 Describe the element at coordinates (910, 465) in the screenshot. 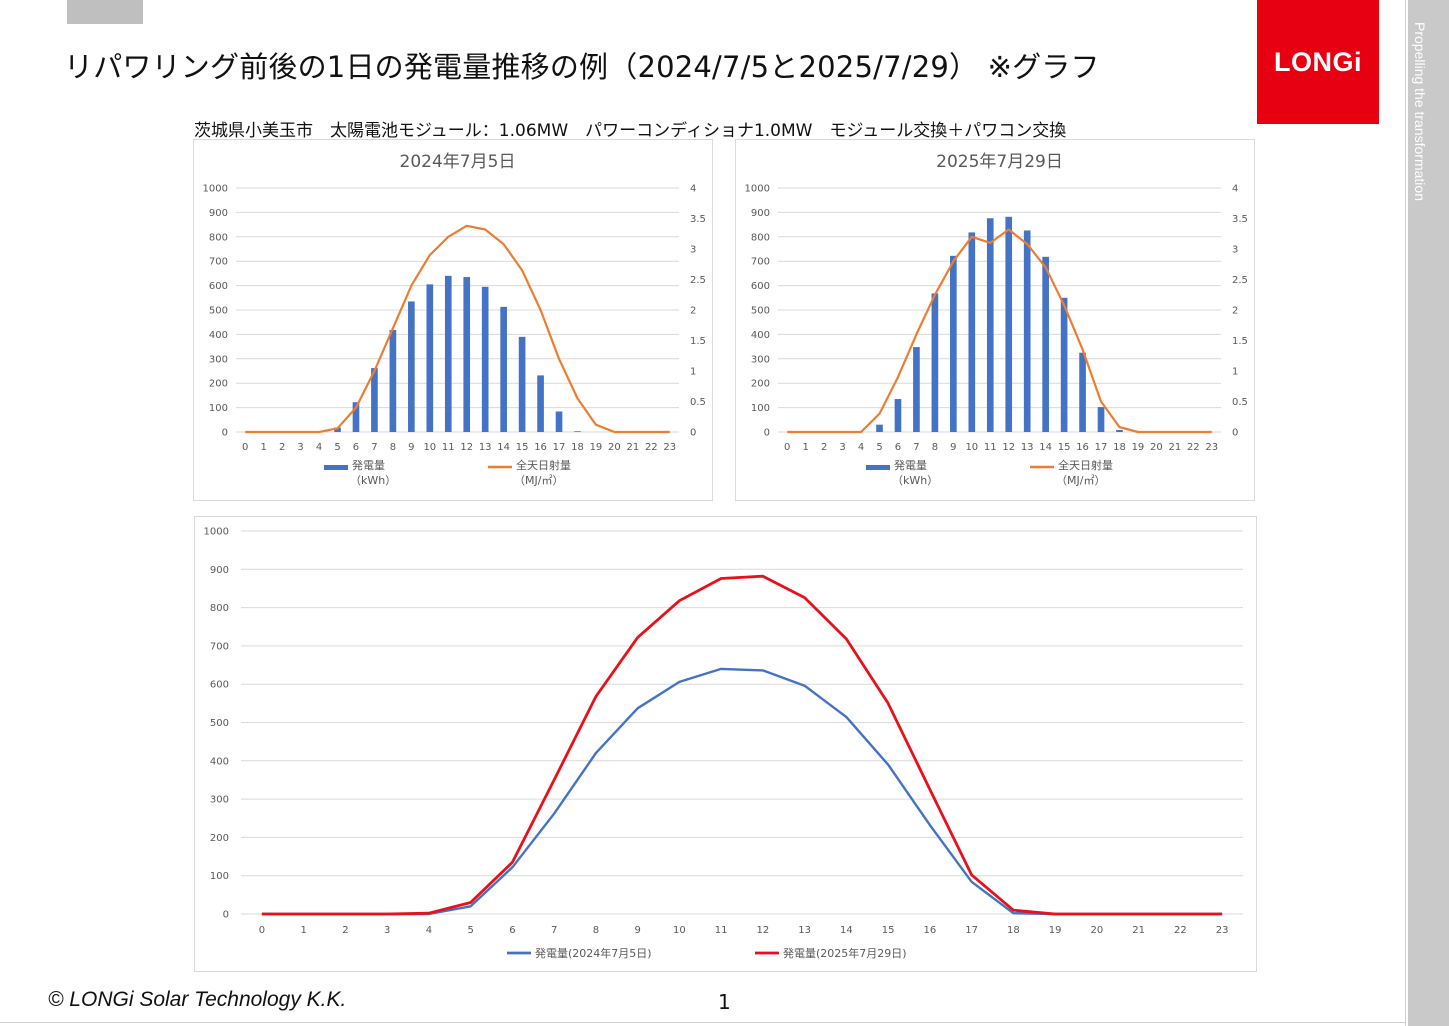

I see `legend-label-bar: 発電量` at that location.